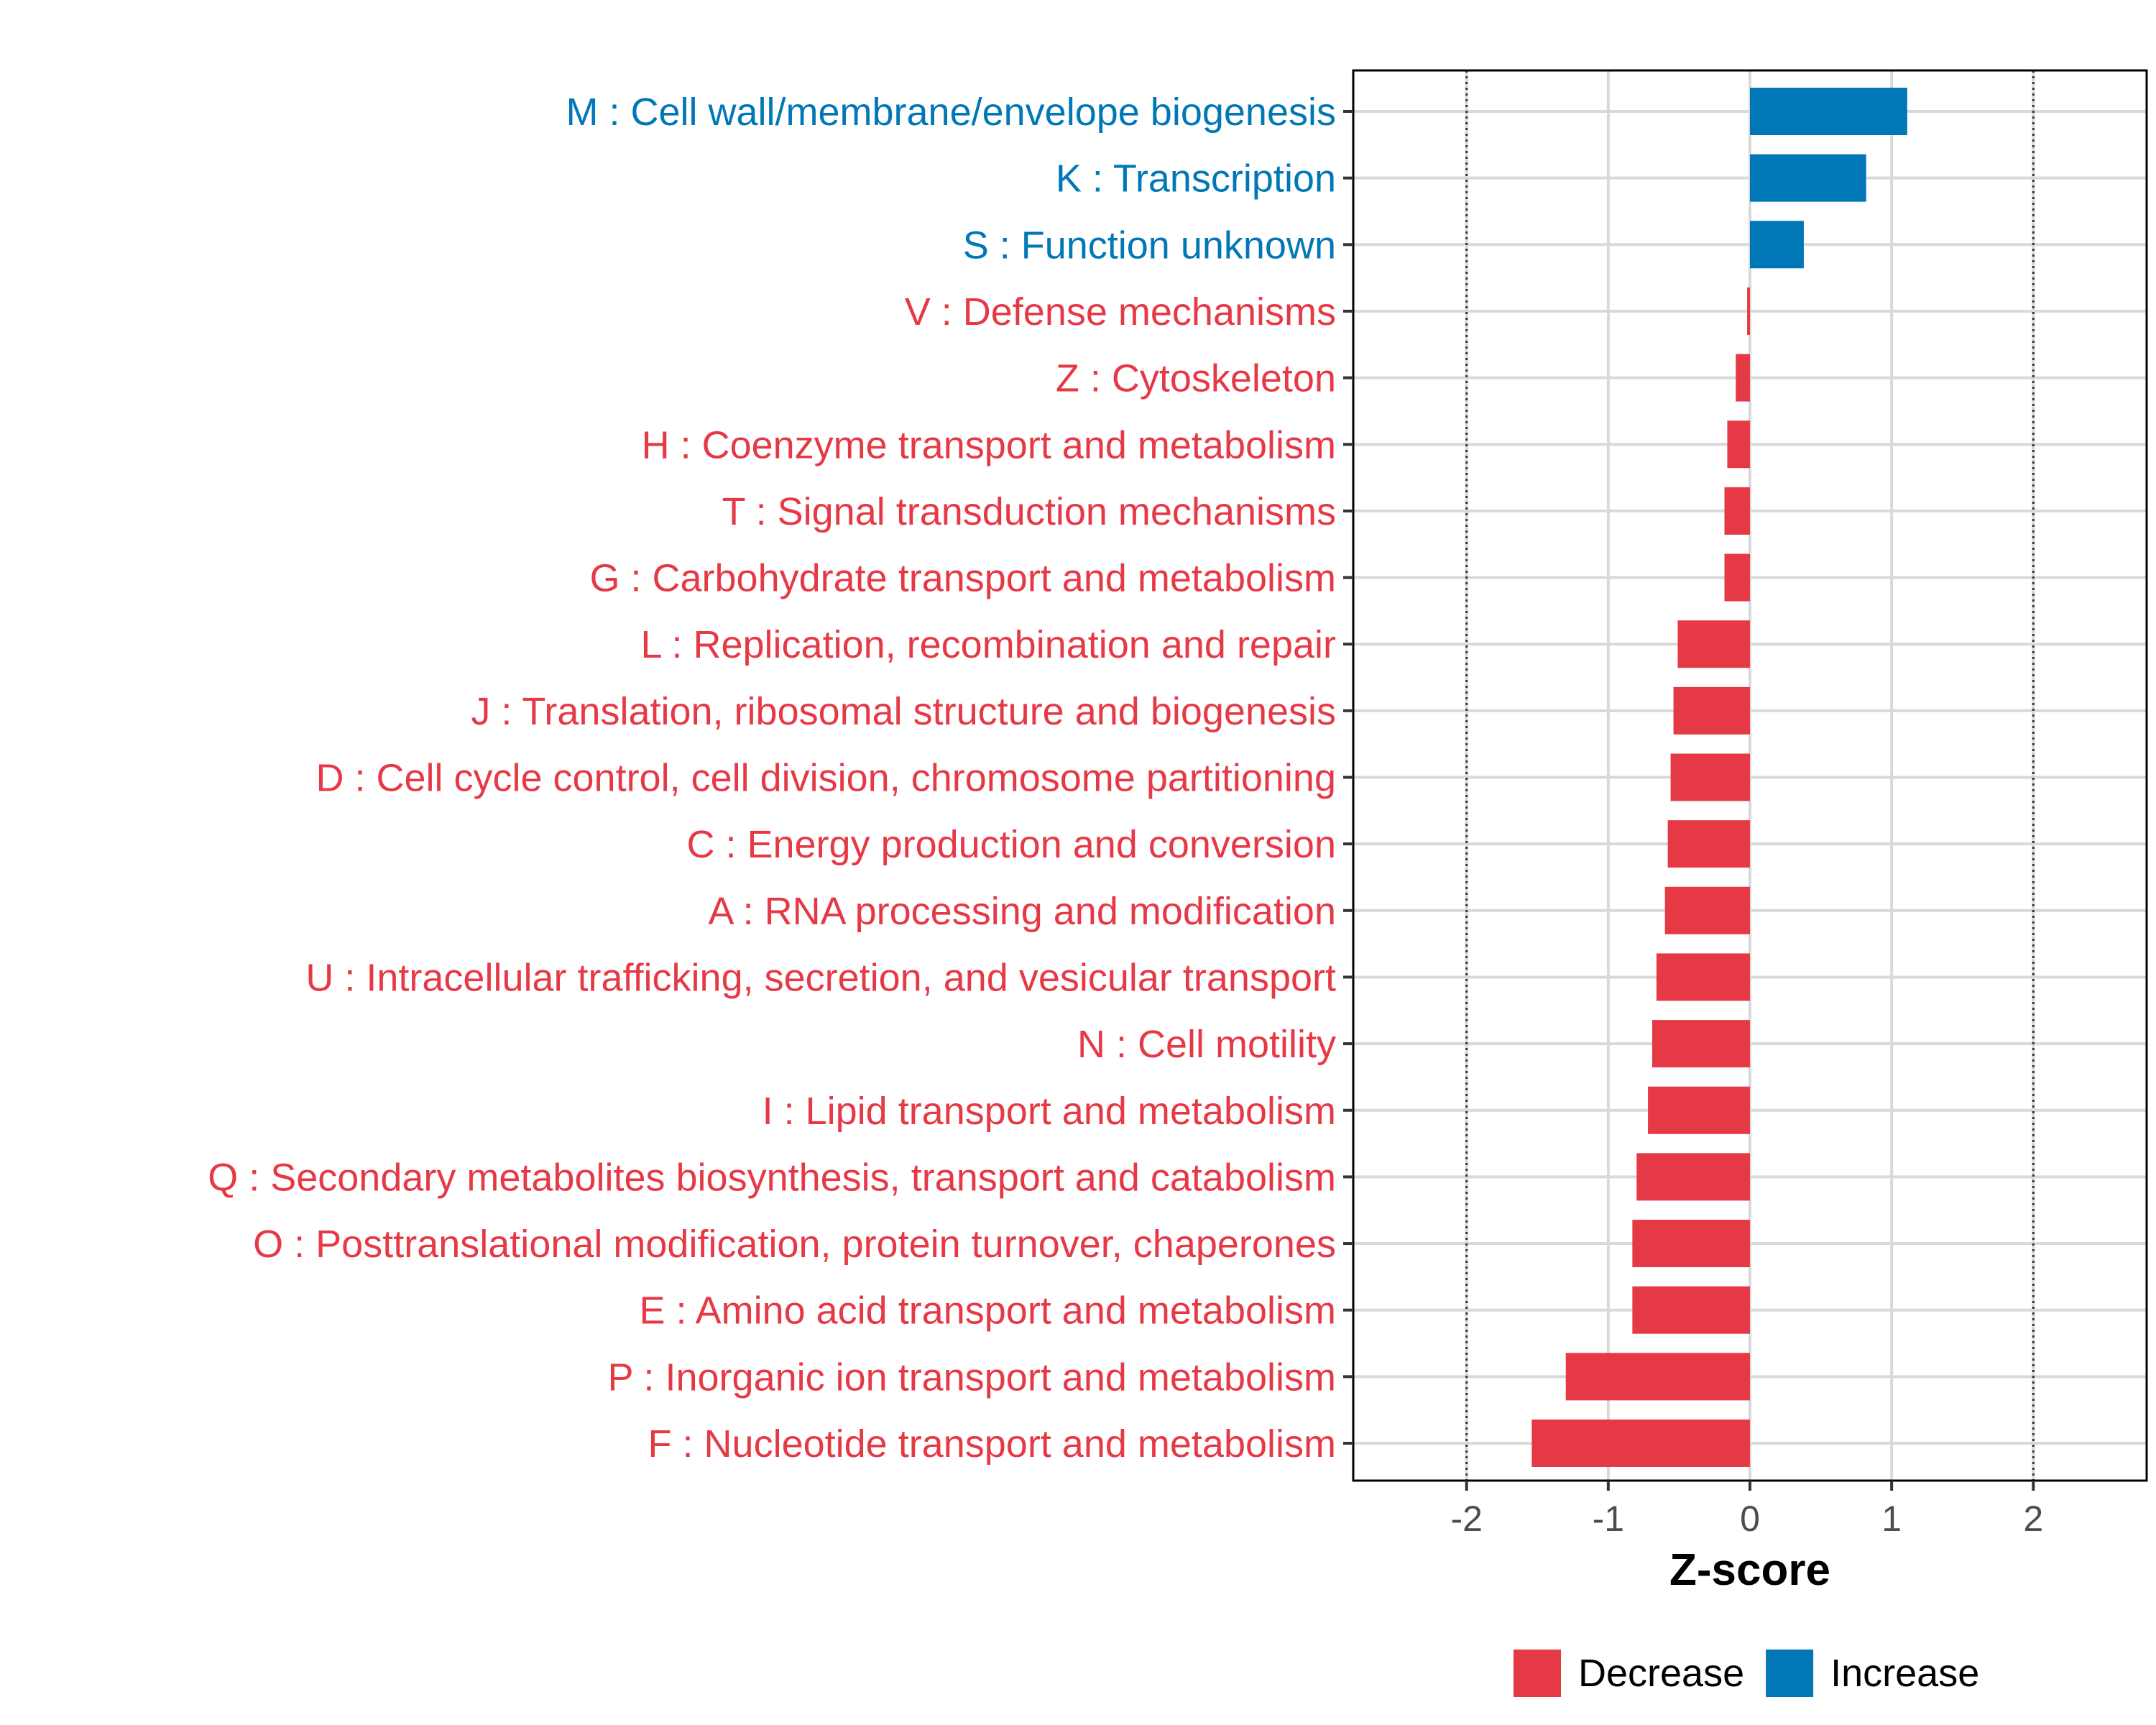  I want to click on y-tick-label: A : RNA processing and modification, so click(1023, 911).